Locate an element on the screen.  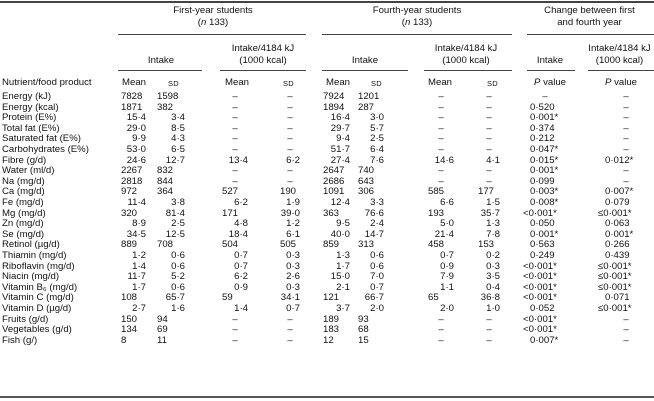
sd-fourth-per-energy: 1·0 is located at coordinates (493, 308).